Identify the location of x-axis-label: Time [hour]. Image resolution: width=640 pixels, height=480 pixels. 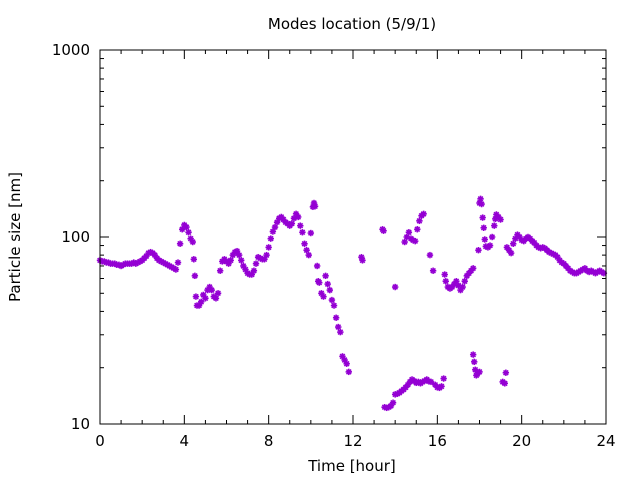
(351, 466).